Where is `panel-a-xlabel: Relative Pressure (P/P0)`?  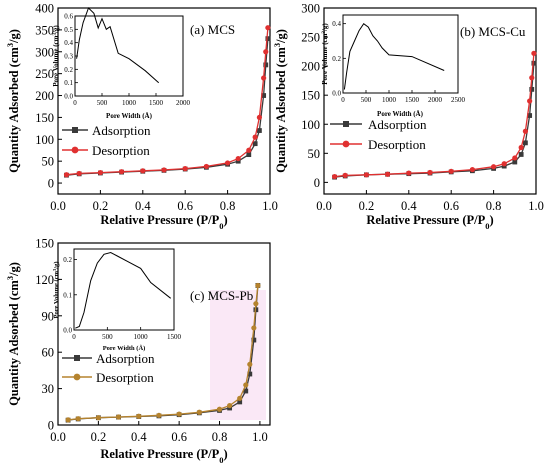 panel-a-xlabel: Relative Pressure (P/P0) is located at coordinates (163, 222).